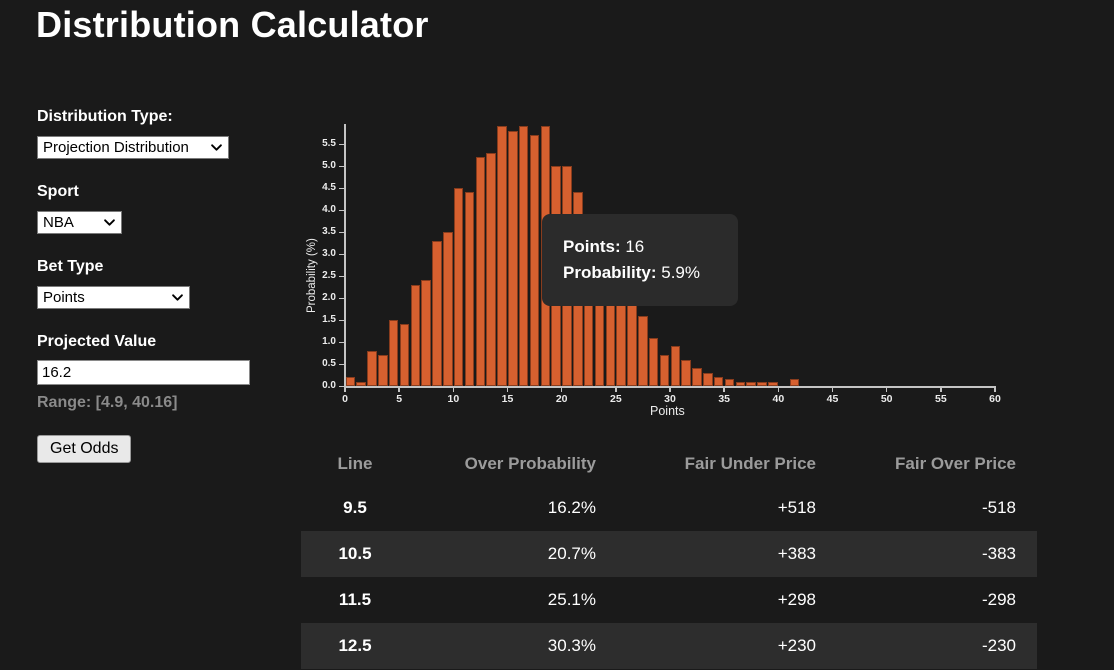 The image size is (1114, 670). Describe the element at coordinates (750, 463) in the screenshot. I see `table-header-cell: Fair Under Price` at that location.